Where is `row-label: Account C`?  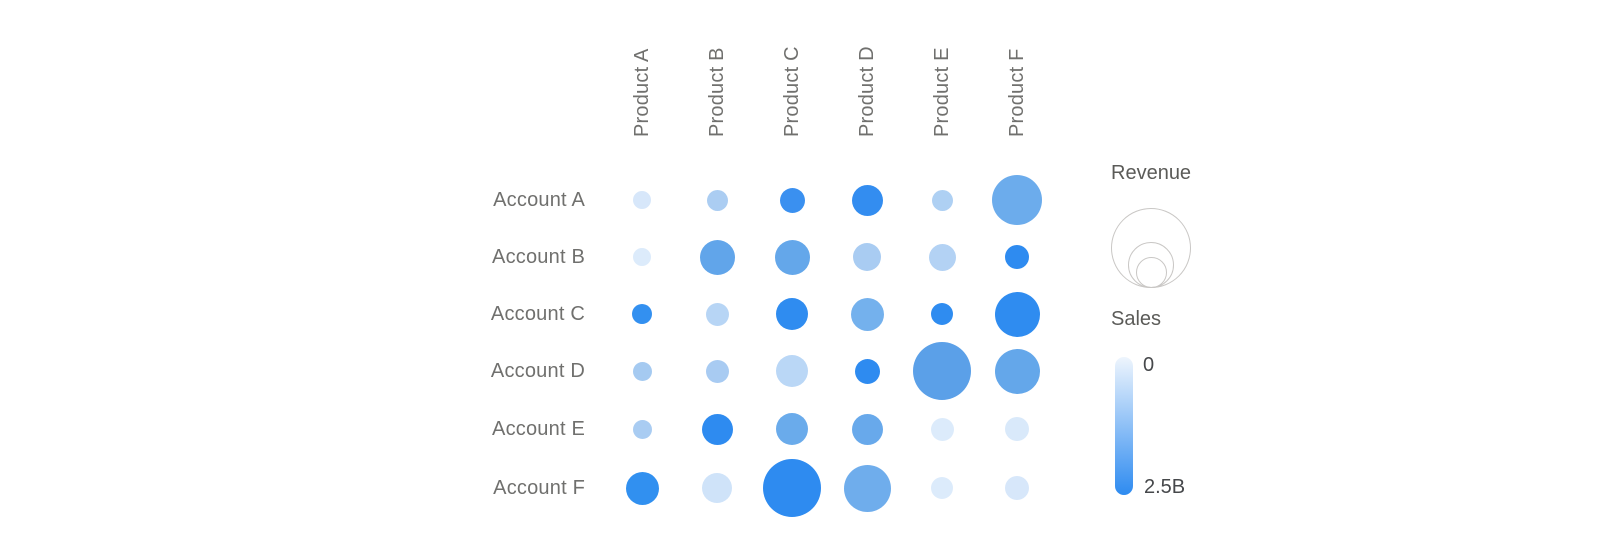
row-label: Account C is located at coordinates (537, 314).